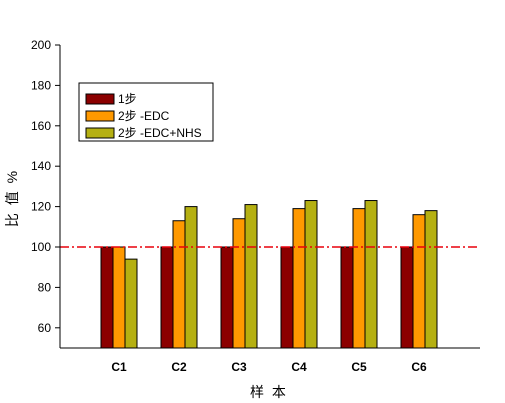 The image size is (505, 403). I want to click on y-tick-label-180: 180, so click(41, 85).